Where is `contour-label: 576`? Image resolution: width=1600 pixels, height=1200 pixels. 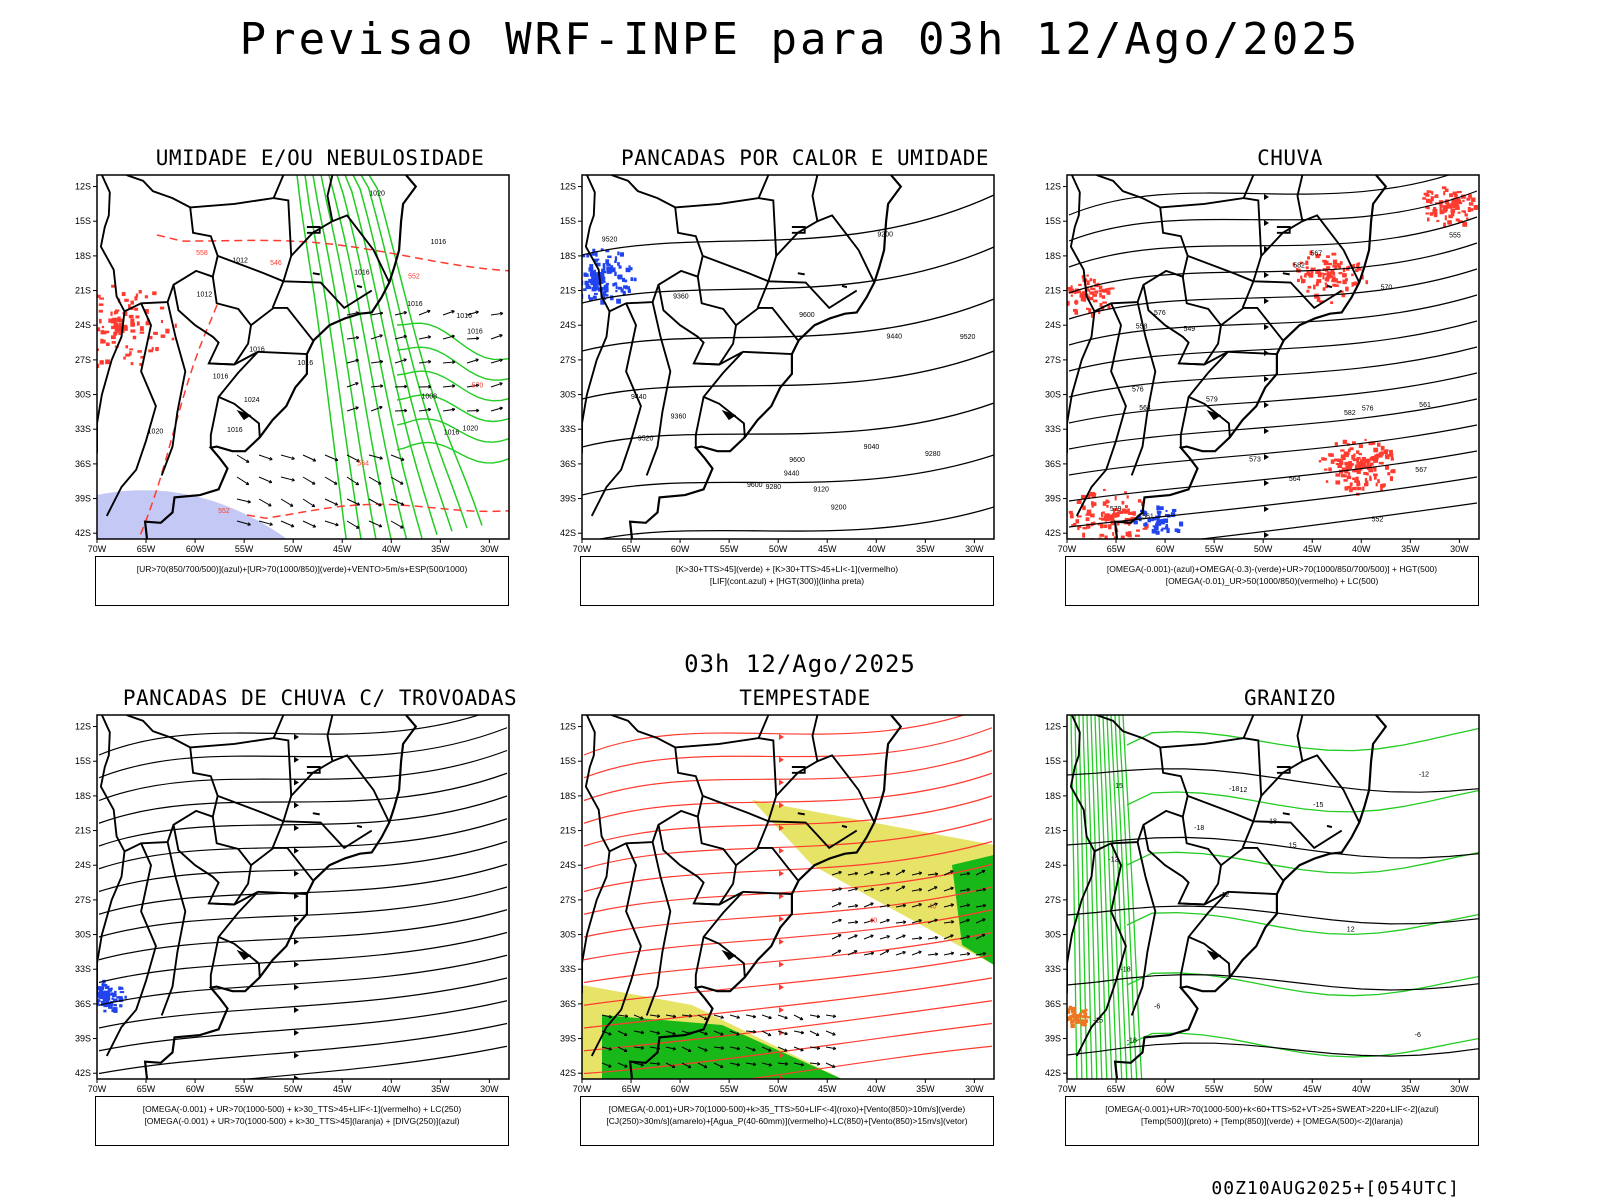
contour-label: 576 is located at coordinates (1368, 408).